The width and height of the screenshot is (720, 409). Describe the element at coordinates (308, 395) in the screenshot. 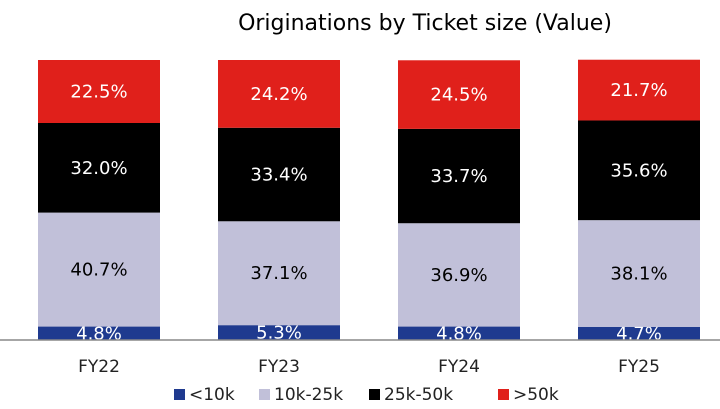

I see `legend-label: 10k-25k` at that location.